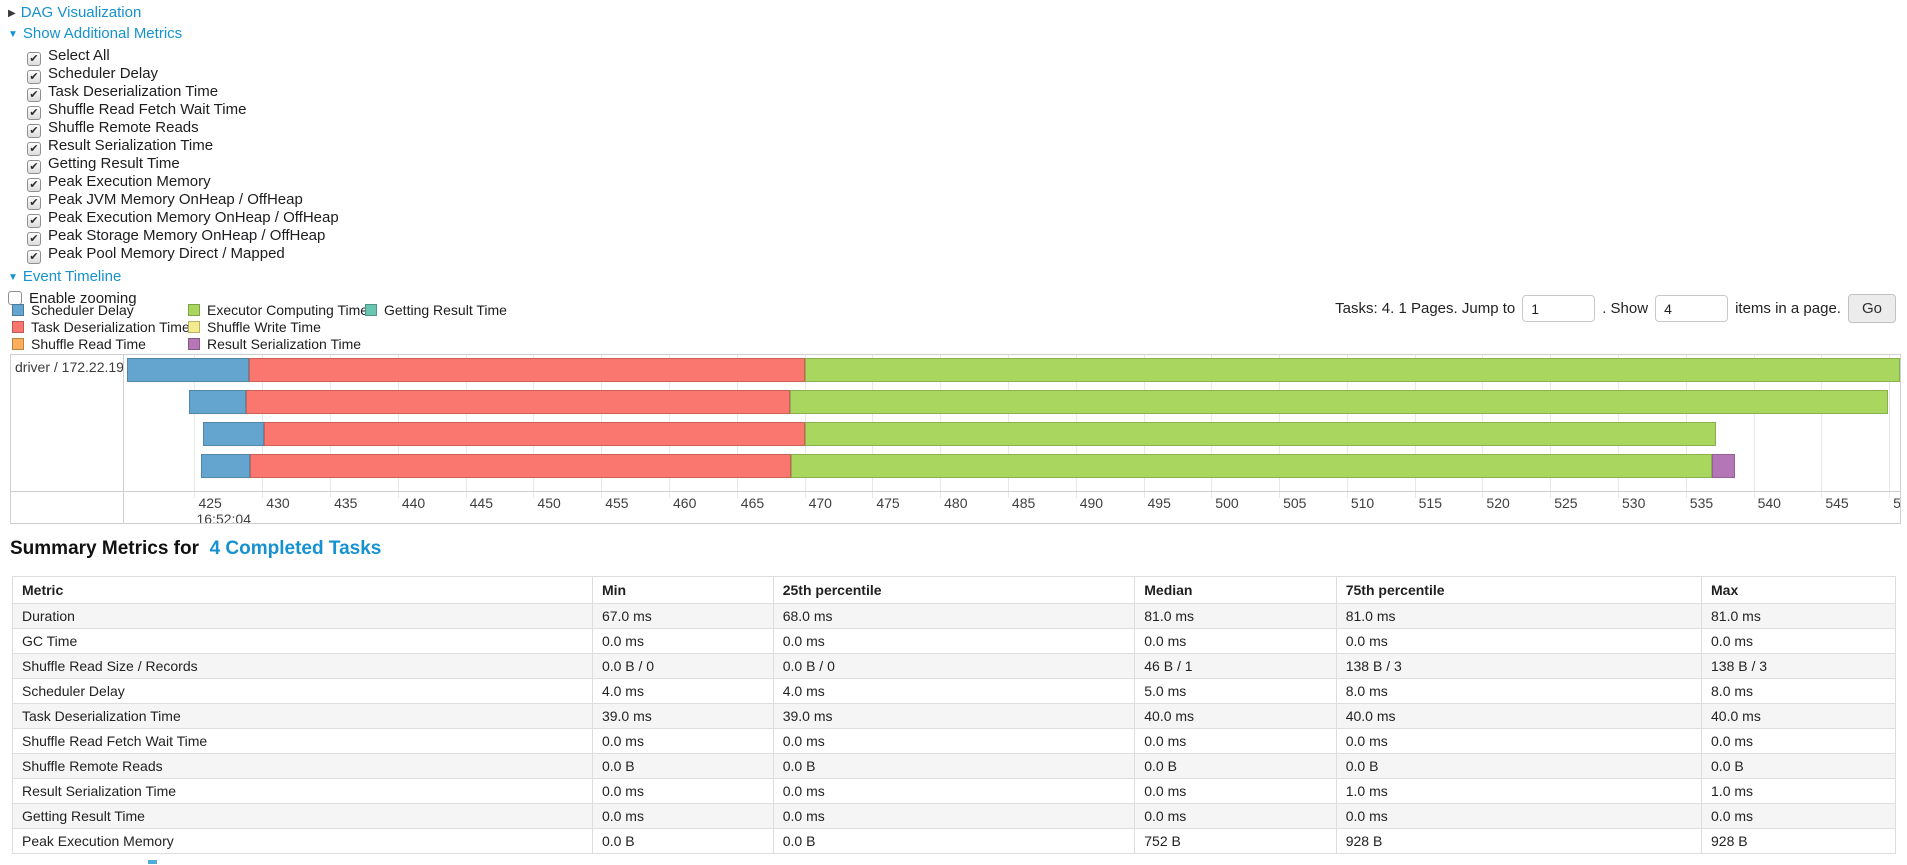  I want to click on metric-value-cell: 1.0 ms, so click(1519, 791).